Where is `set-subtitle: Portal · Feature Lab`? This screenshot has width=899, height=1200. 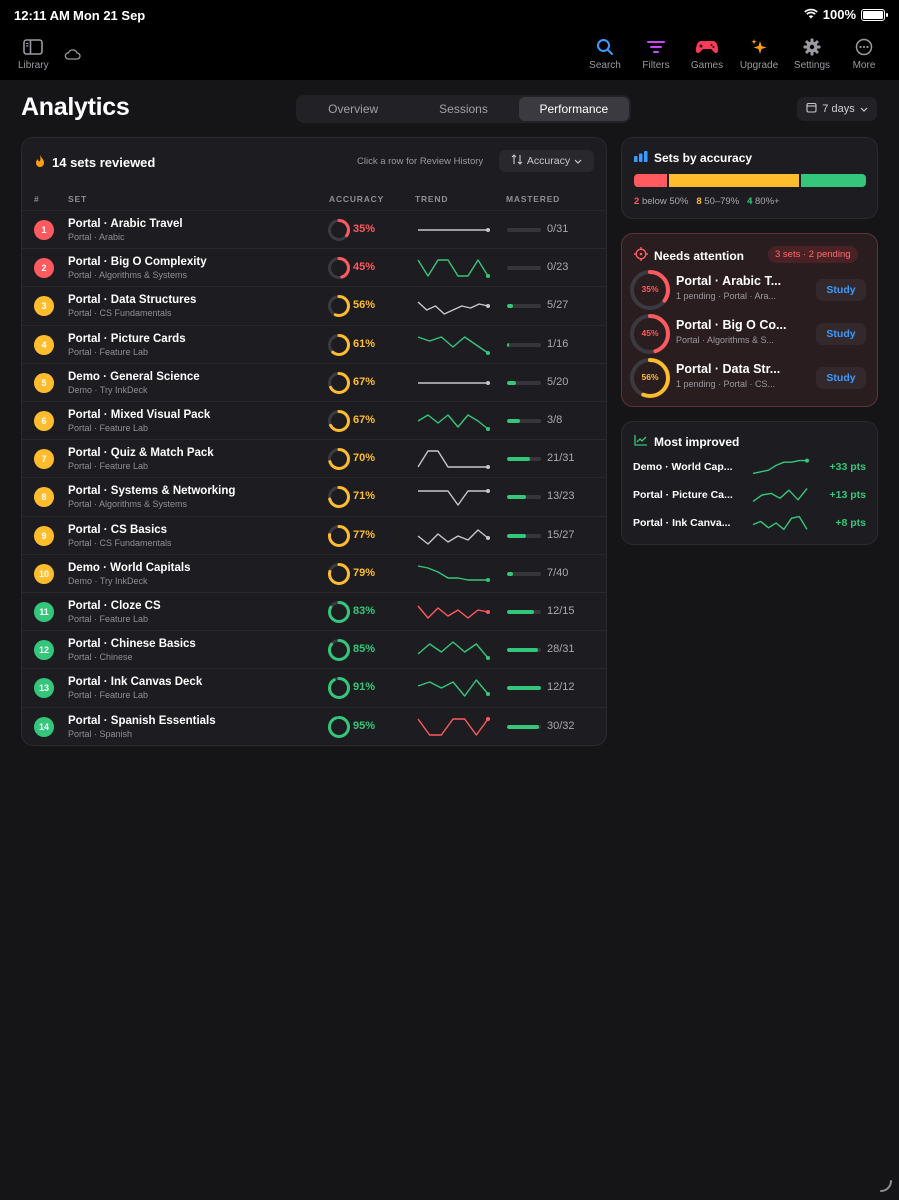
set-subtitle: Portal · Feature Lab is located at coordinates (108, 619).